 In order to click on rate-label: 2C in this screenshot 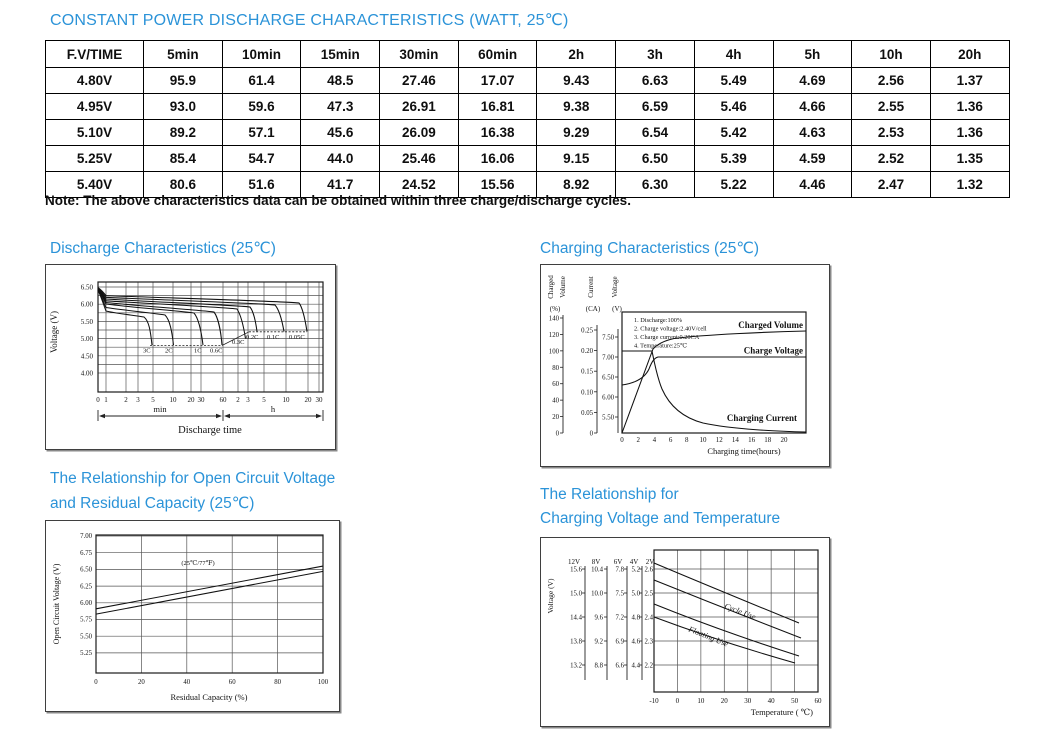, I will do `click(169, 351)`.